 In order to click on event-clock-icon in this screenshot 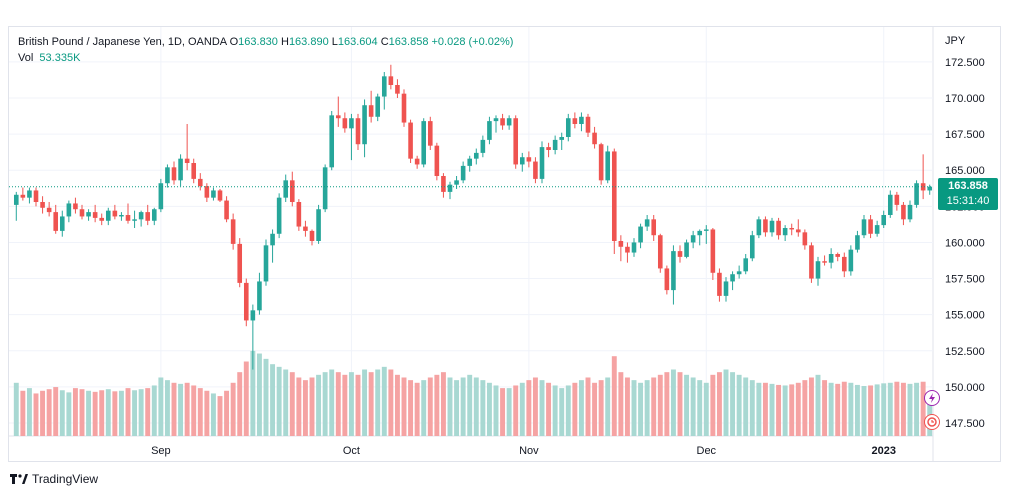, I will do `click(932, 422)`.